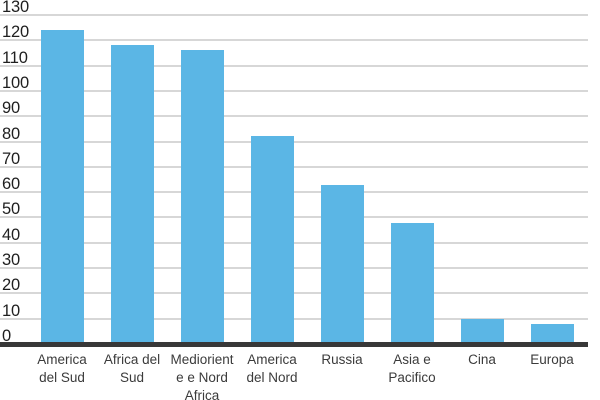  I want to click on x-axis-category-label: Europa, so click(552, 359).